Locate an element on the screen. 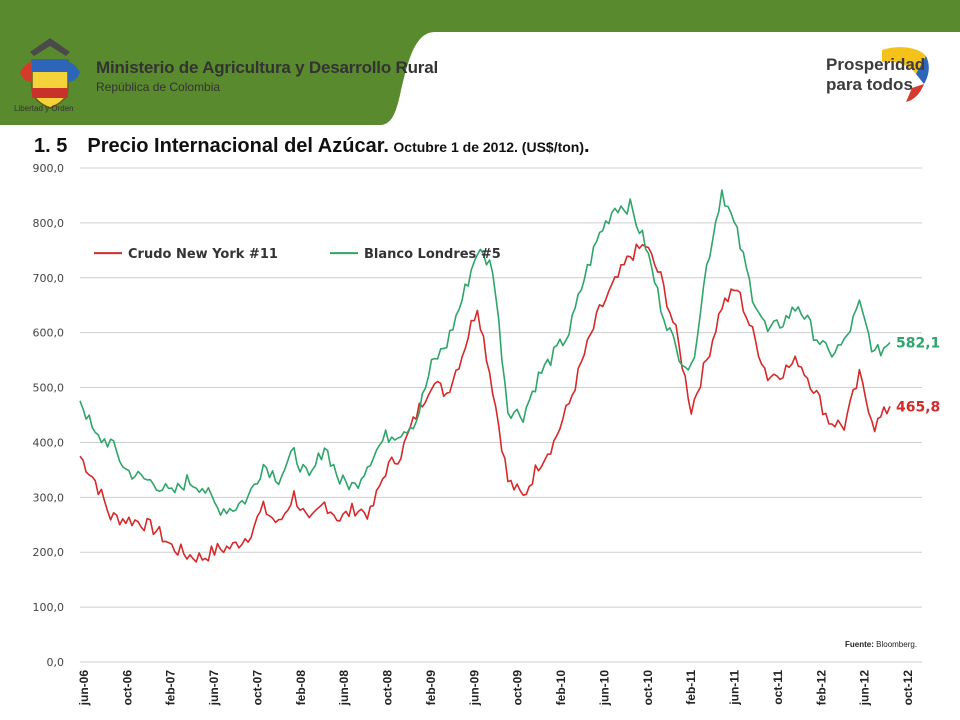  x-tick-label: jun-07 is located at coordinates (214, 688).